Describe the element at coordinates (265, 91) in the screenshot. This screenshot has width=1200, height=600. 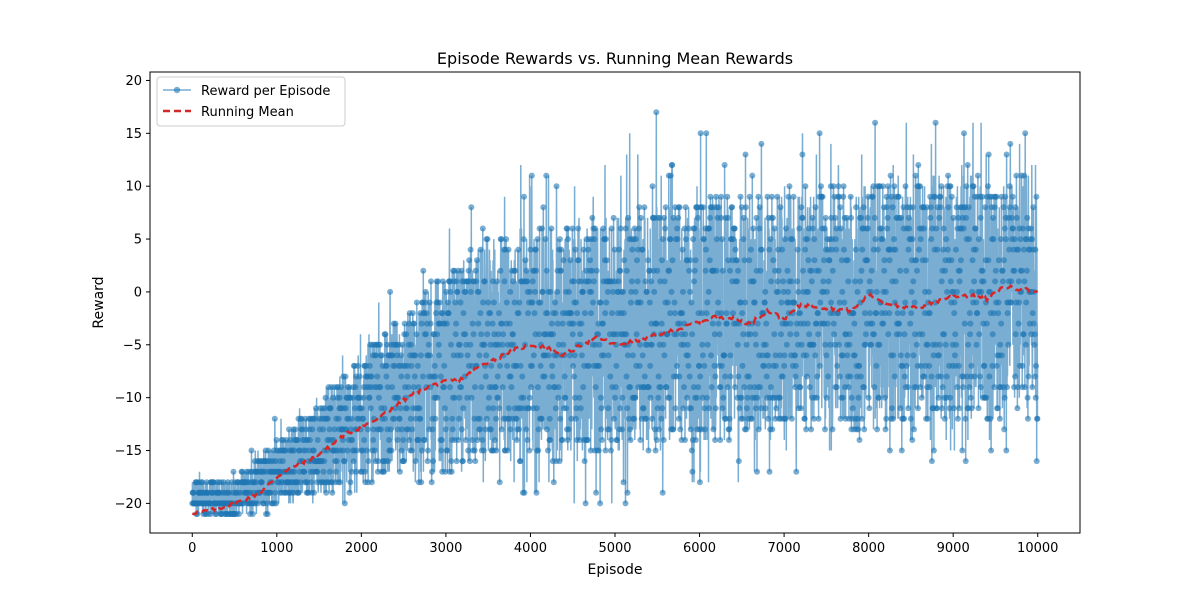
I see `legend-label-reward: Reward per Episode` at that location.